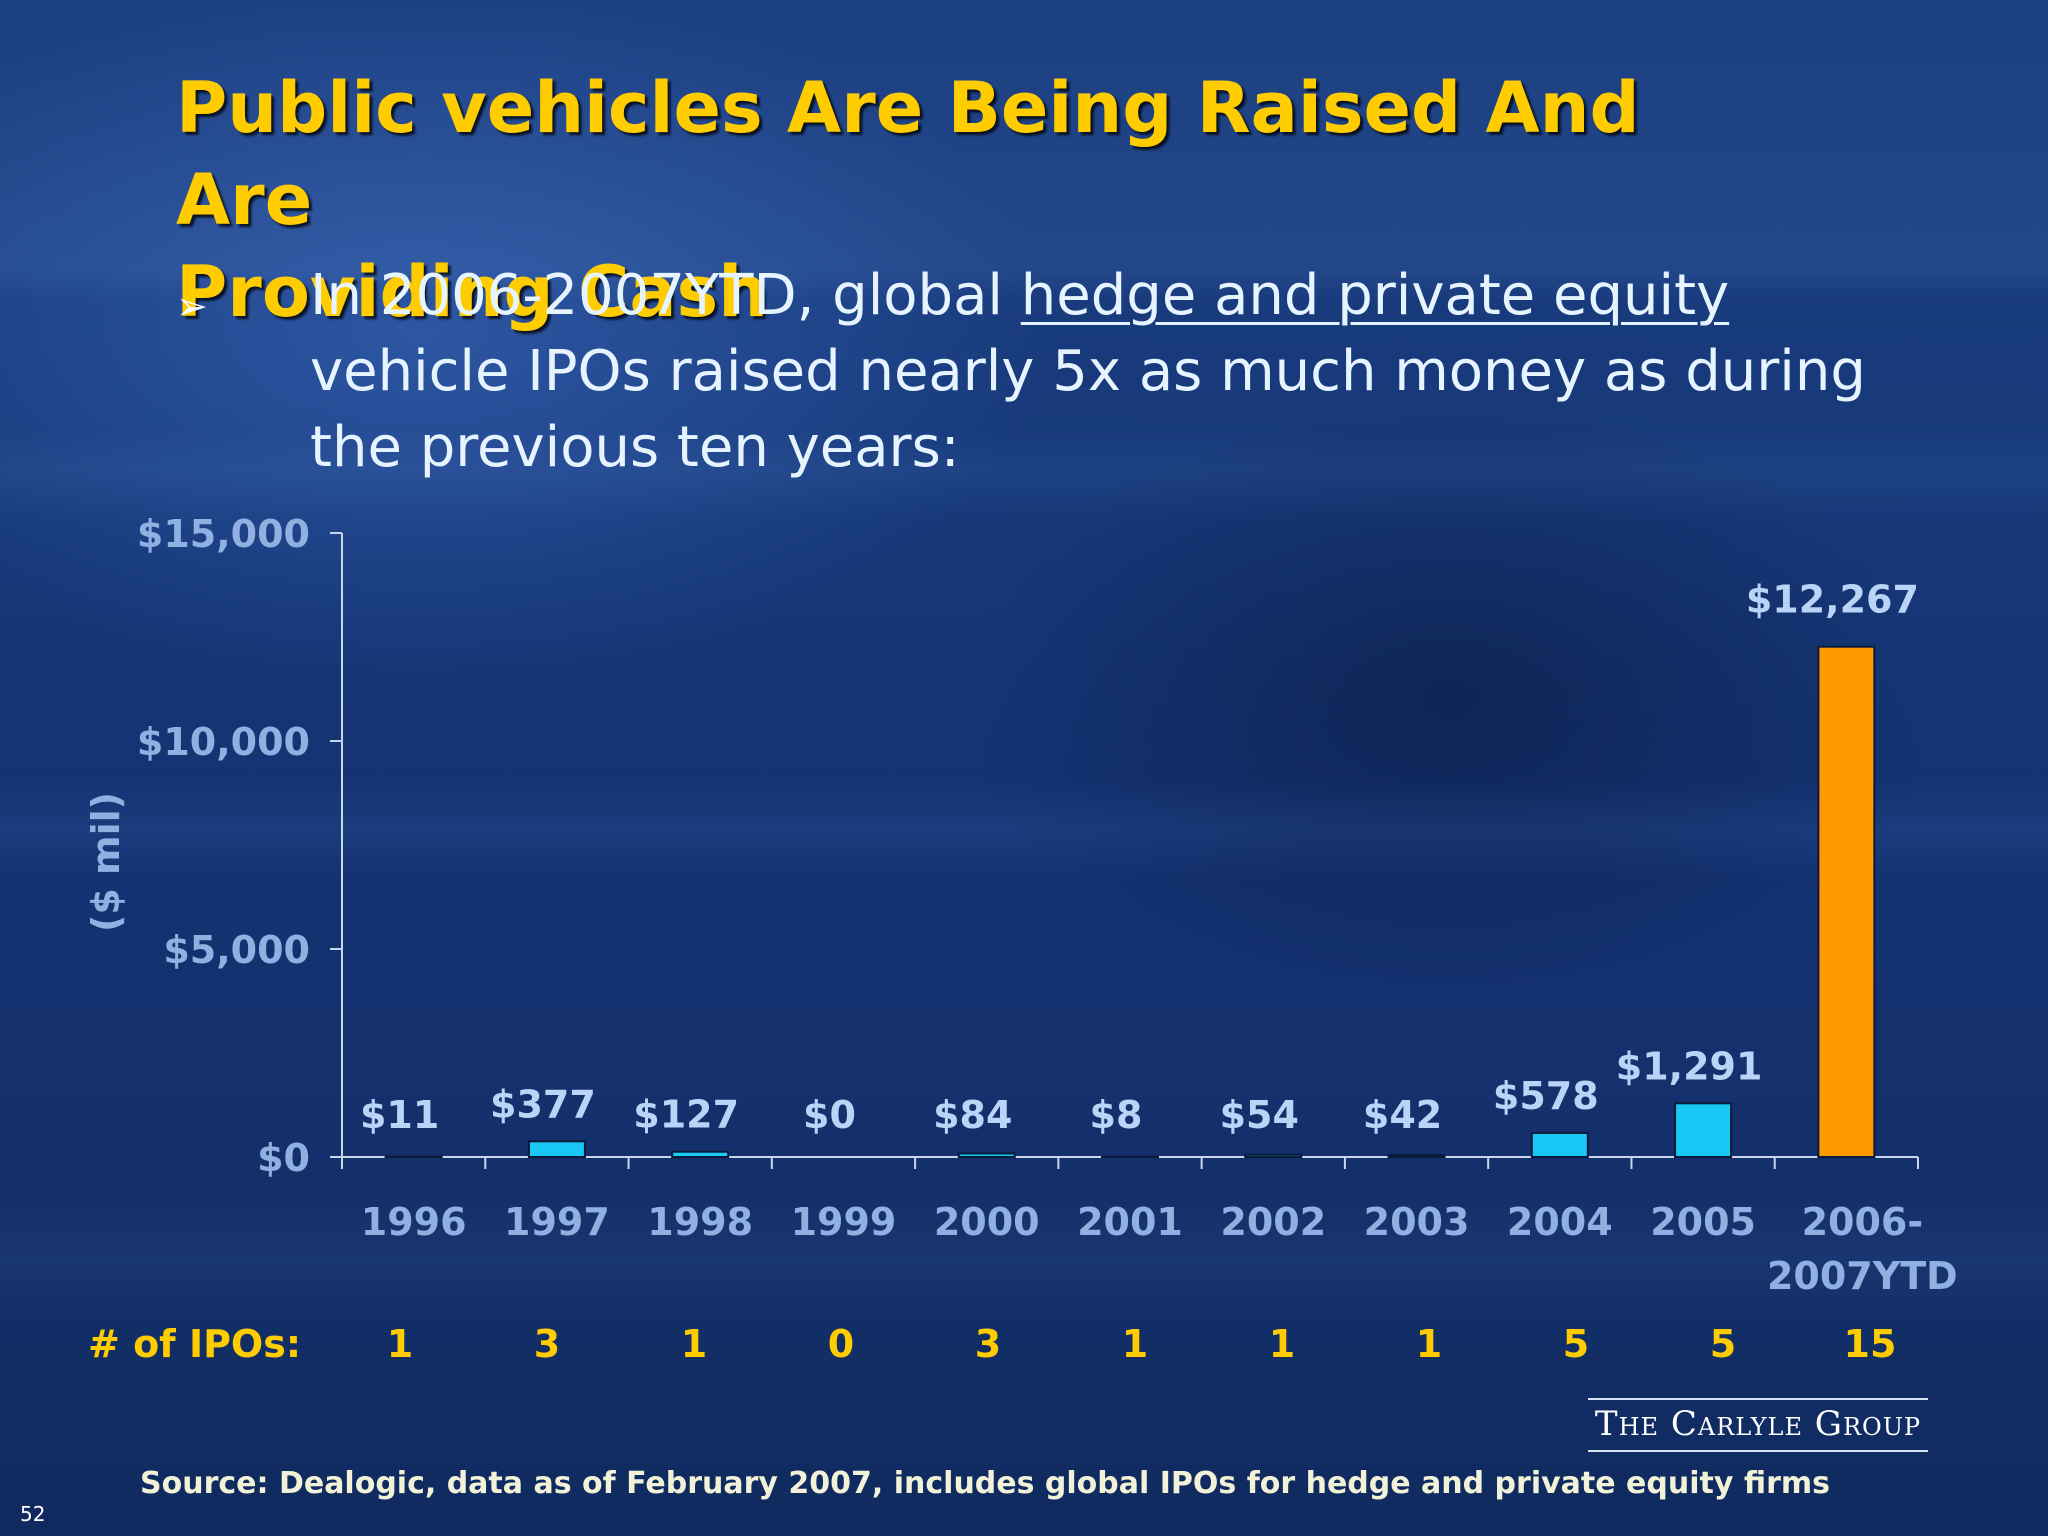 The image size is (2048, 1536). I want to click on x-tick-label: 2006-, so click(1863, 1222).